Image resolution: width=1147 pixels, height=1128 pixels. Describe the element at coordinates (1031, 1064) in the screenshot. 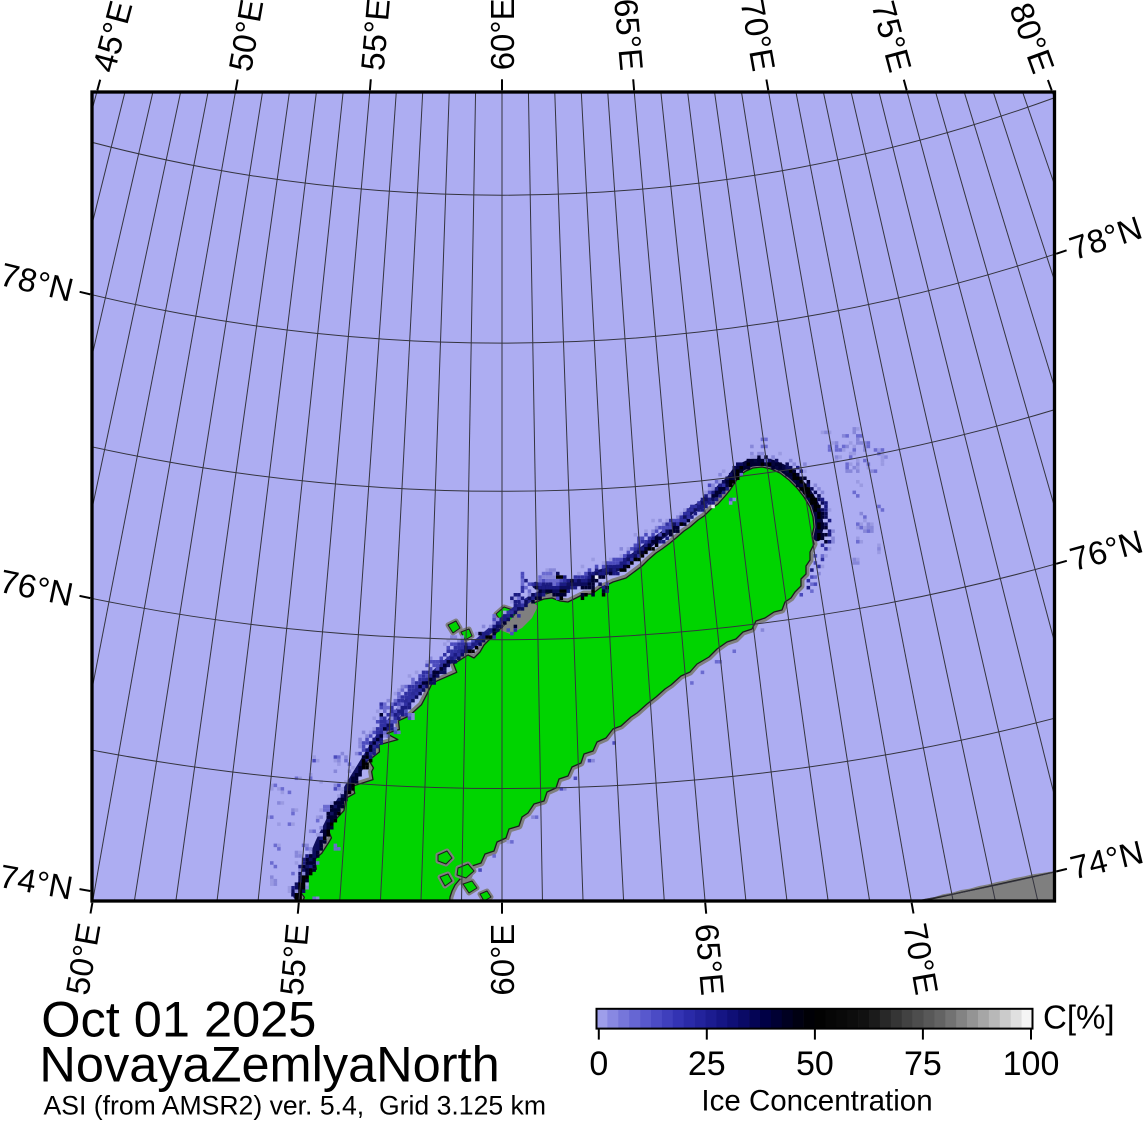

I see `svg-text: 100` at that location.